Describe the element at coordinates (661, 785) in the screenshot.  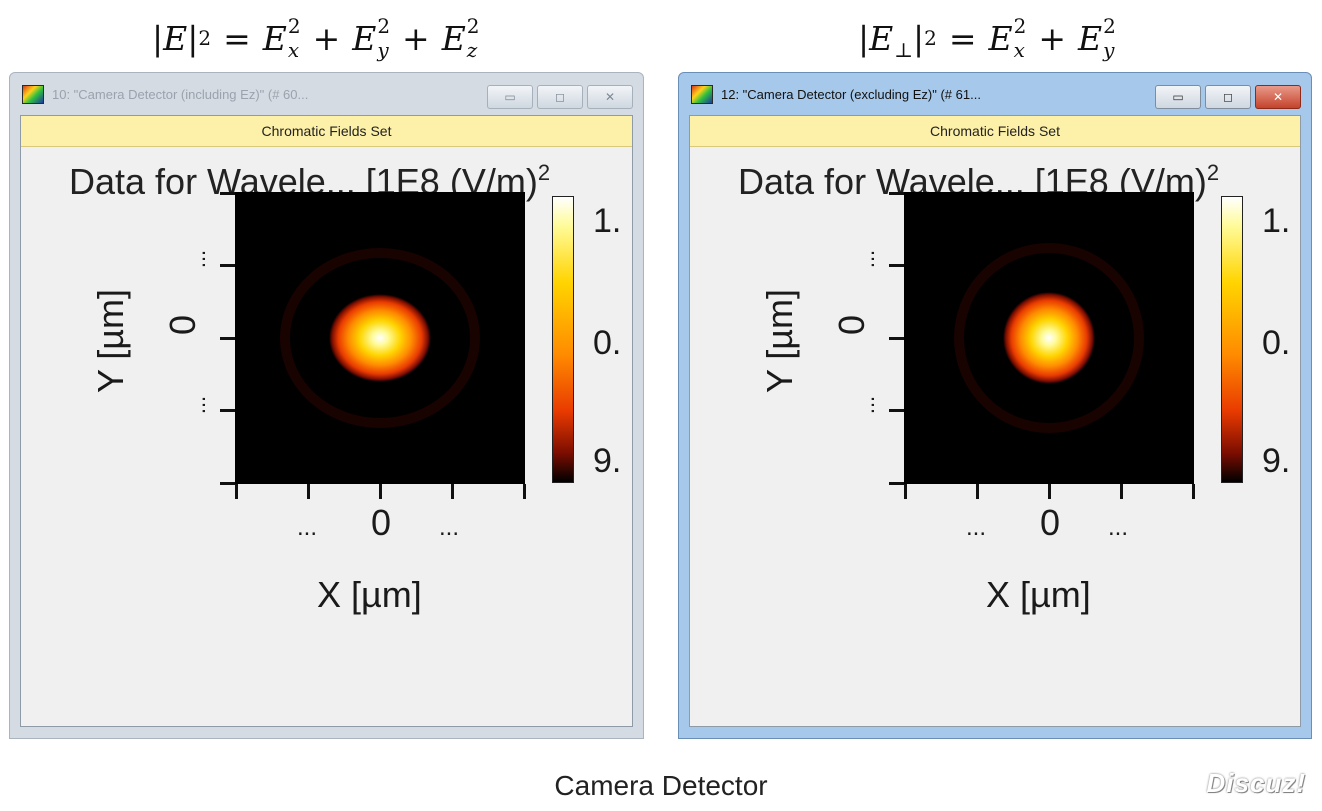
I see `slide-caption: Camera Detector` at that location.